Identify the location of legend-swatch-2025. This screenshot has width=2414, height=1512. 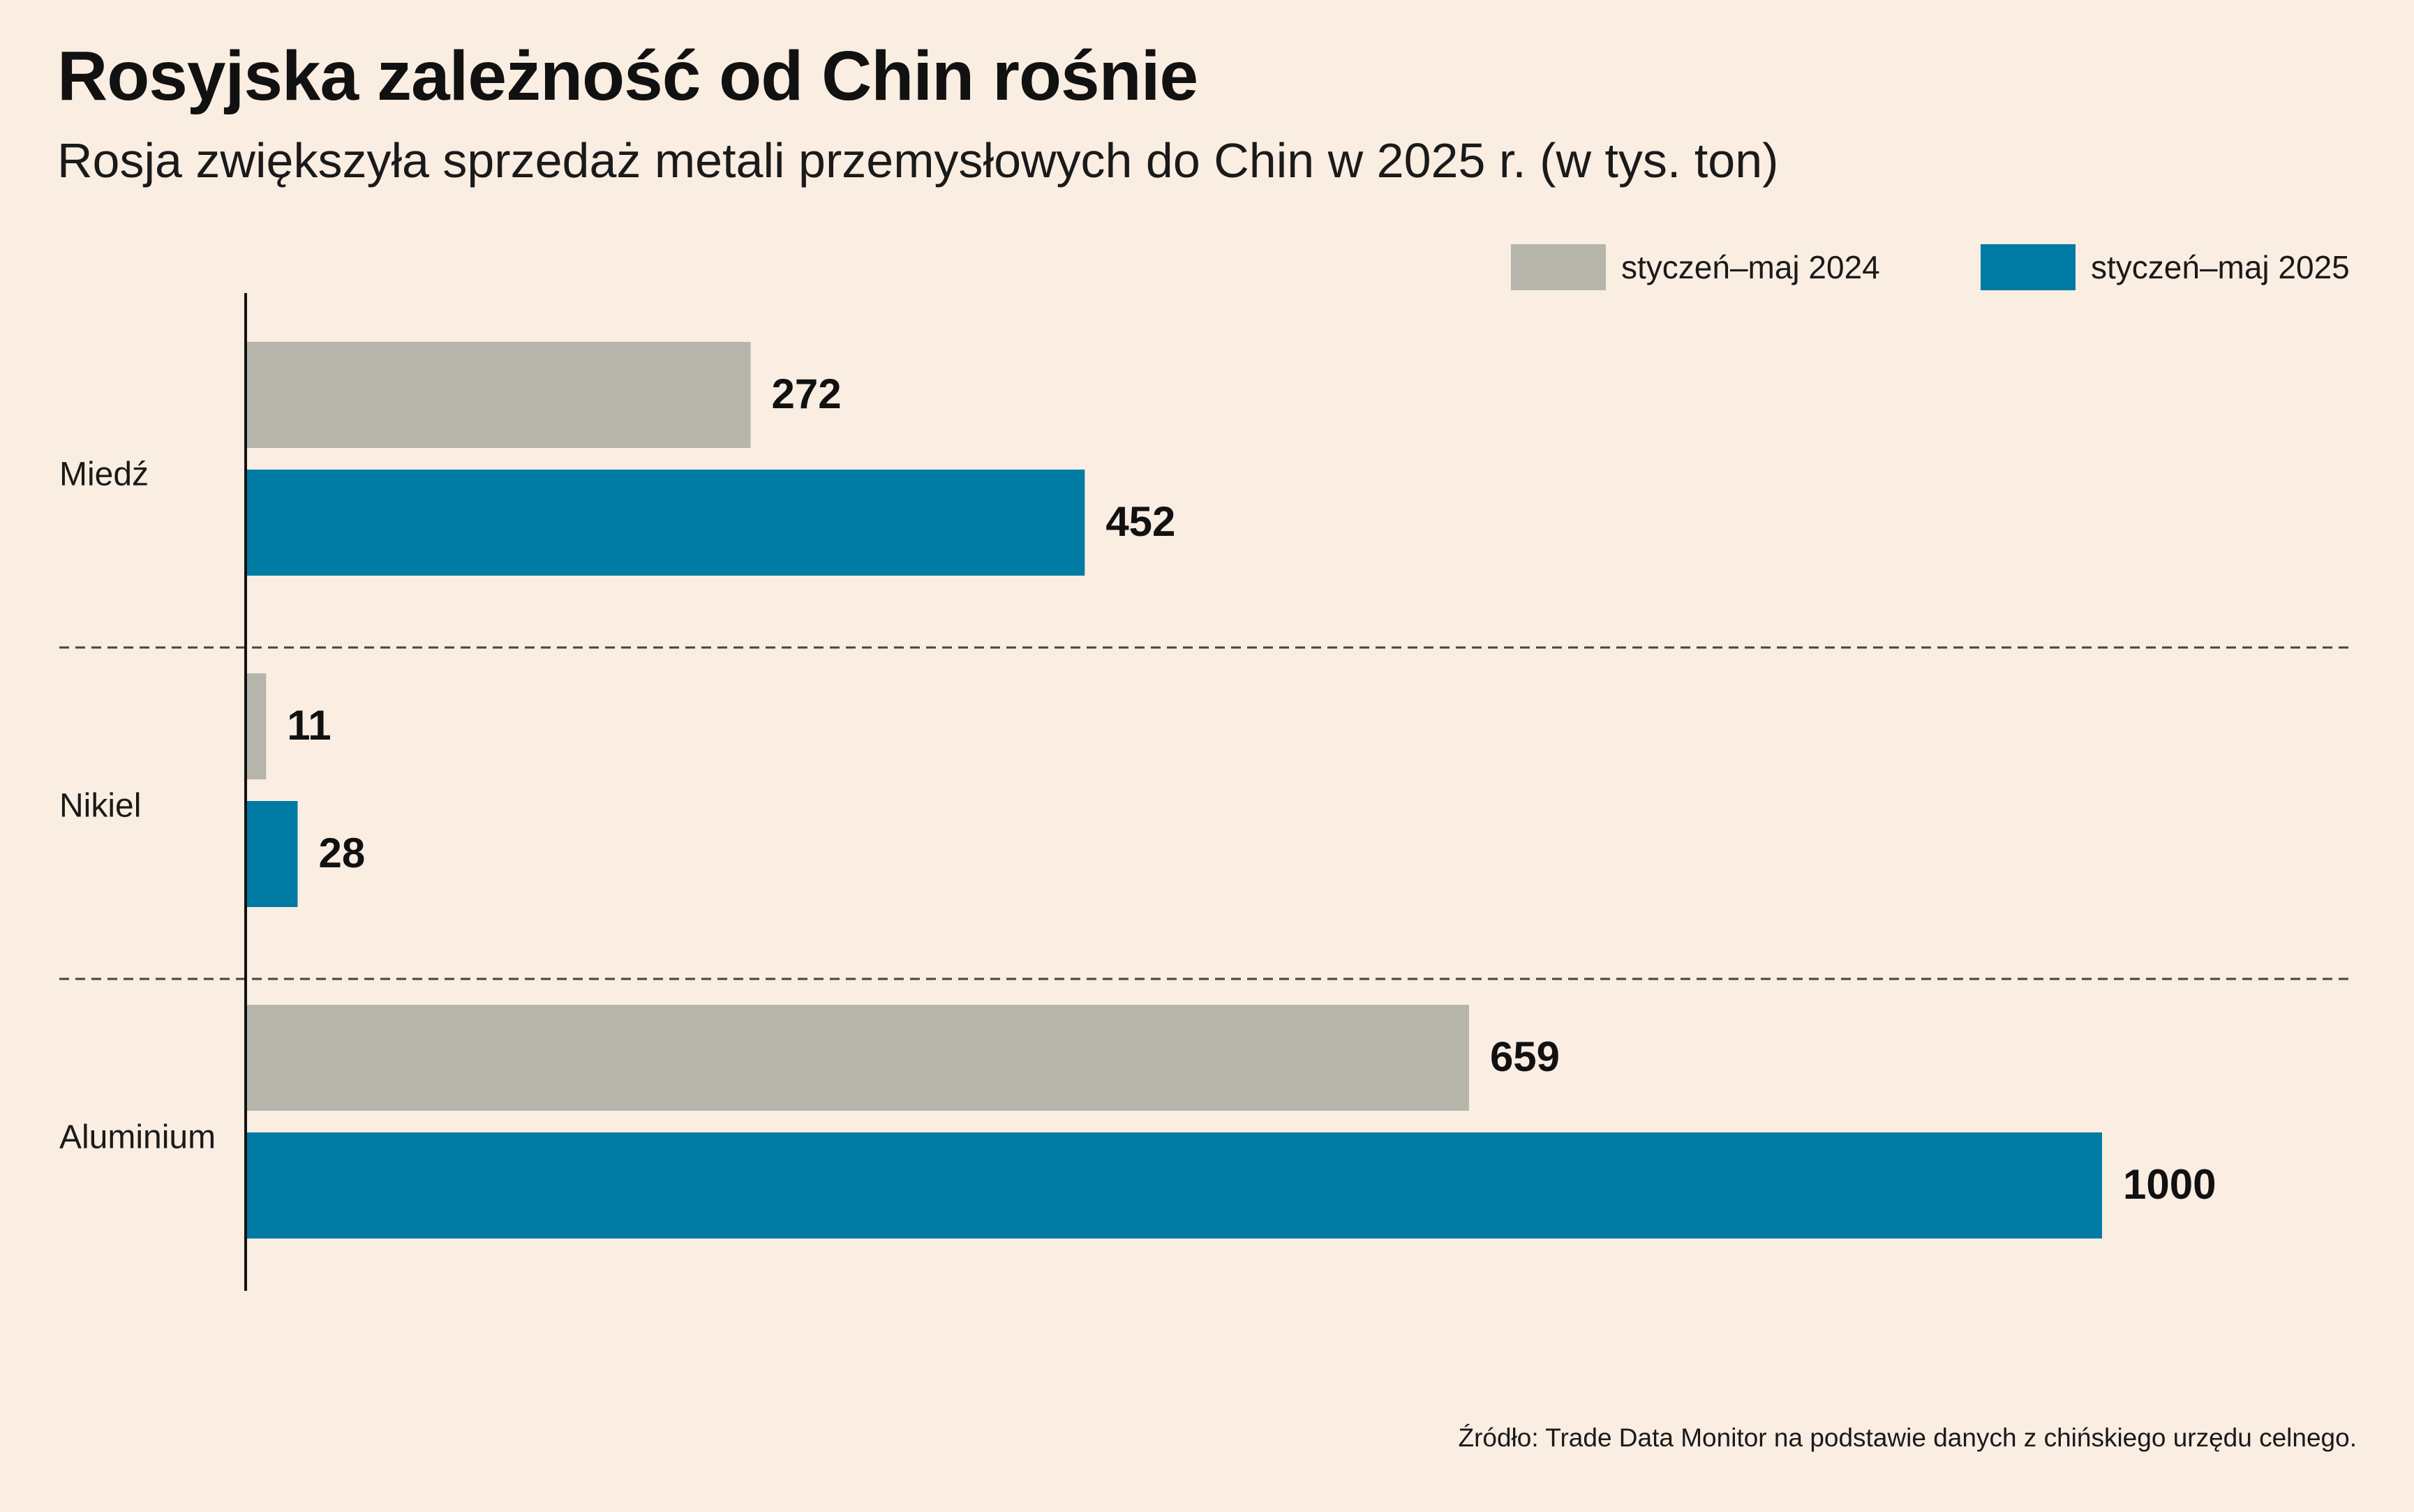
(2029, 267).